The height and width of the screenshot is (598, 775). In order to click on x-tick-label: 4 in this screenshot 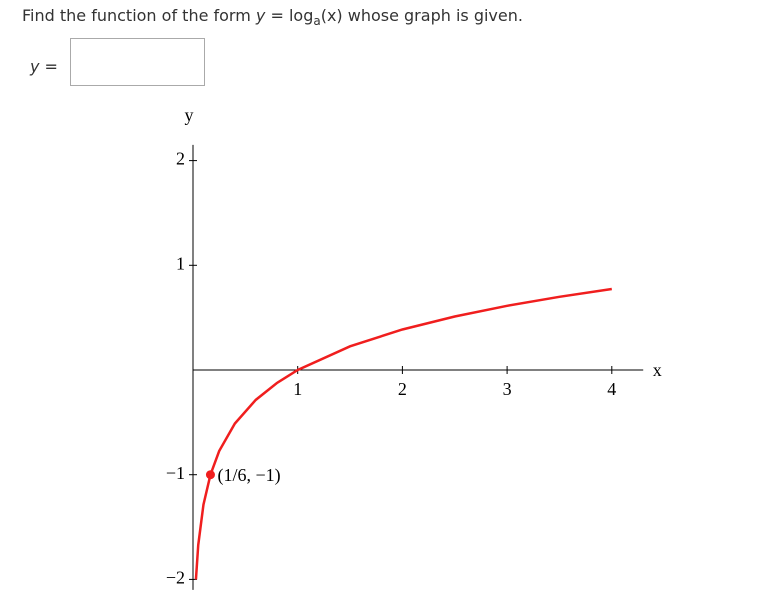, I will do `click(611, 389)`.